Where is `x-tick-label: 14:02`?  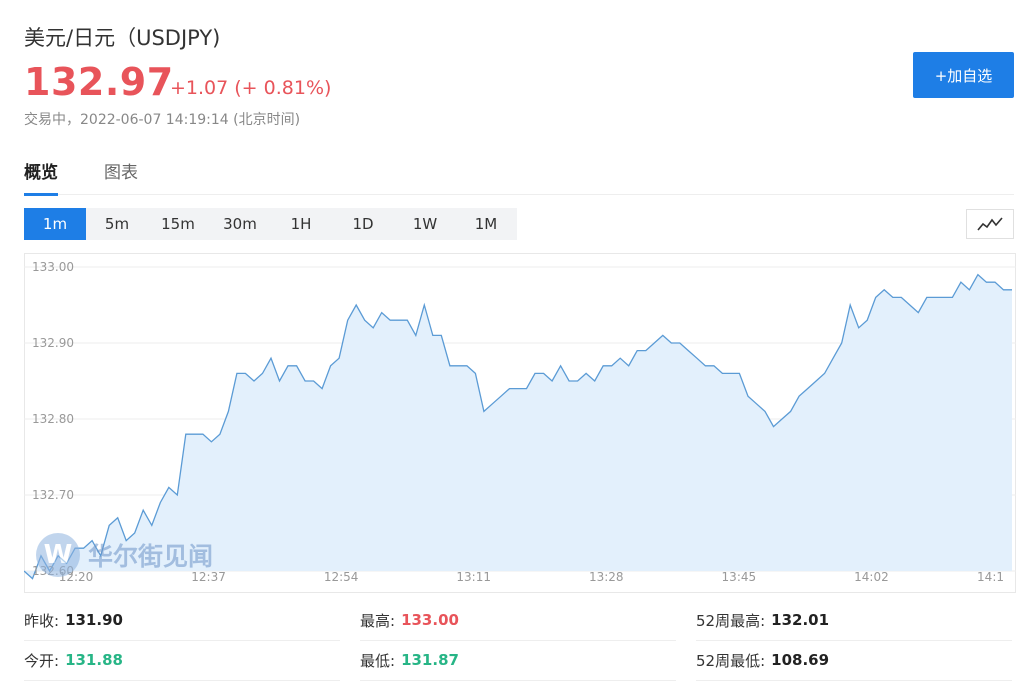 x-tick-label: 14:02 is located at coordinates (871, 577).